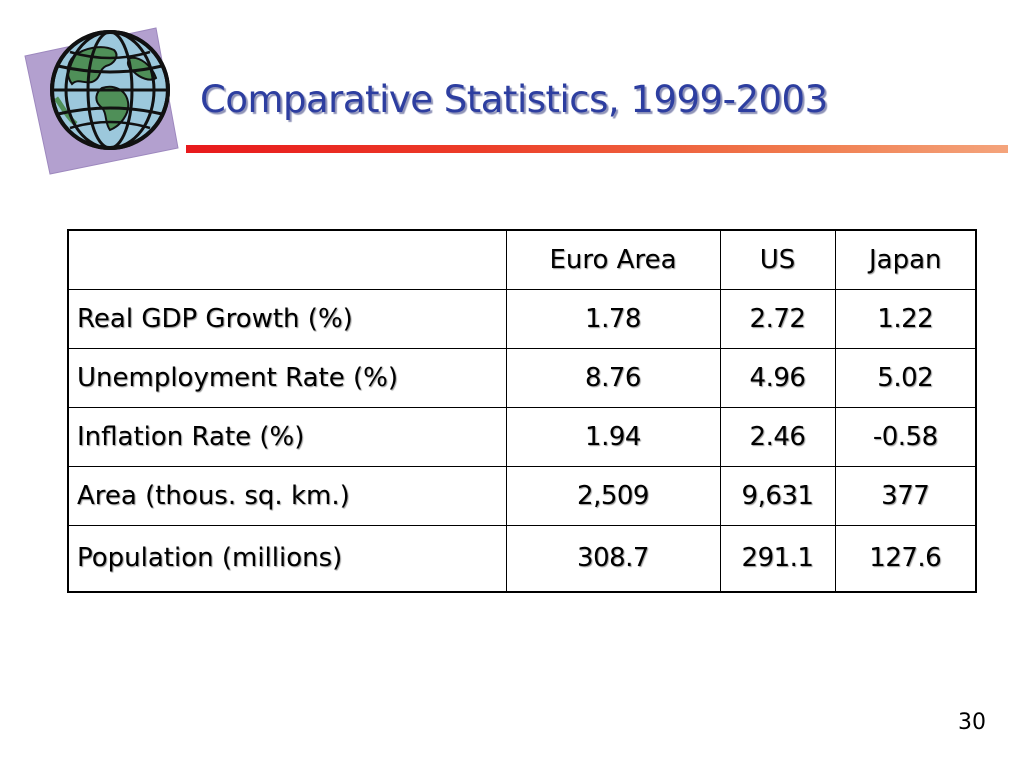  What do you see at coordinates (287, 558) in the screenshot?
I see `row-label-population: Population (millions)` at bounding box center [287, 558].